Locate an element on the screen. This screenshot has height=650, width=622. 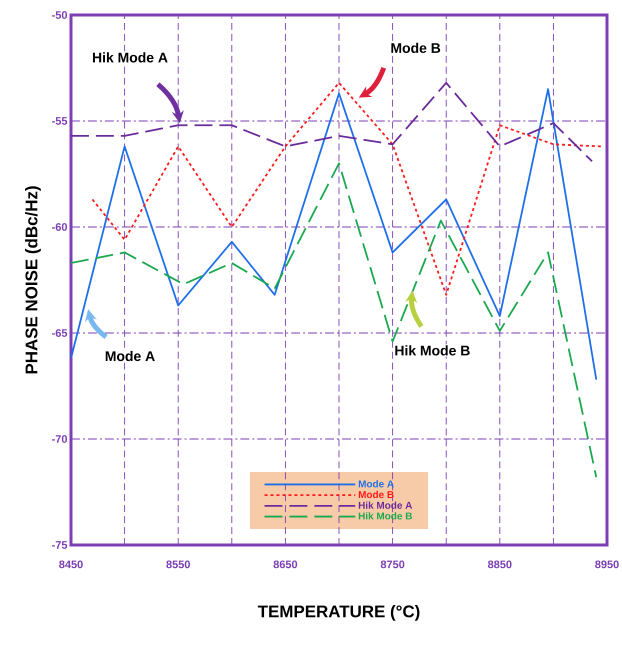
annotation: Hik Mode B is located at coordinates (432, 350).